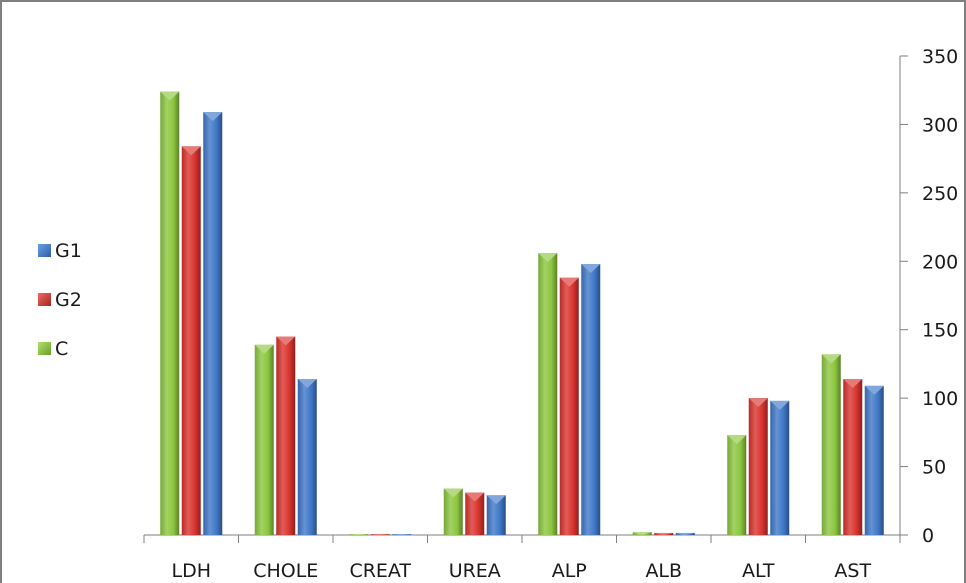  What do you see at coordinates (380, 571) in the screenshot?
I see `x-tick-label: CREAT` at bounding box center [380, 571].